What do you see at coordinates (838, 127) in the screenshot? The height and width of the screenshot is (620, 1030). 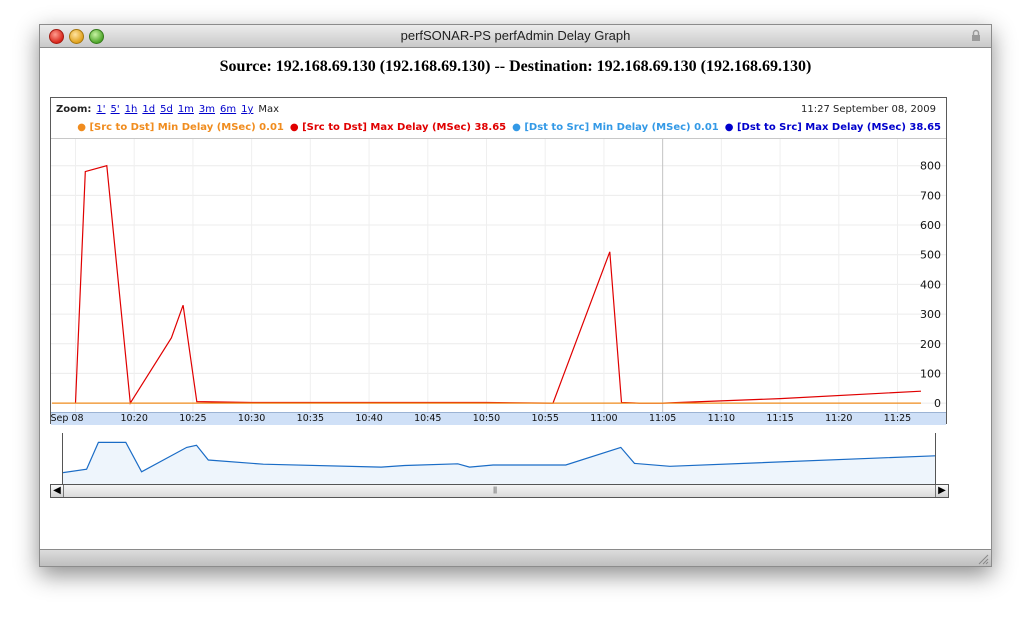 I see `legend-label: [Dst to Src] Max Delay (MSec) 38.65` at bounding box center [838, 127].